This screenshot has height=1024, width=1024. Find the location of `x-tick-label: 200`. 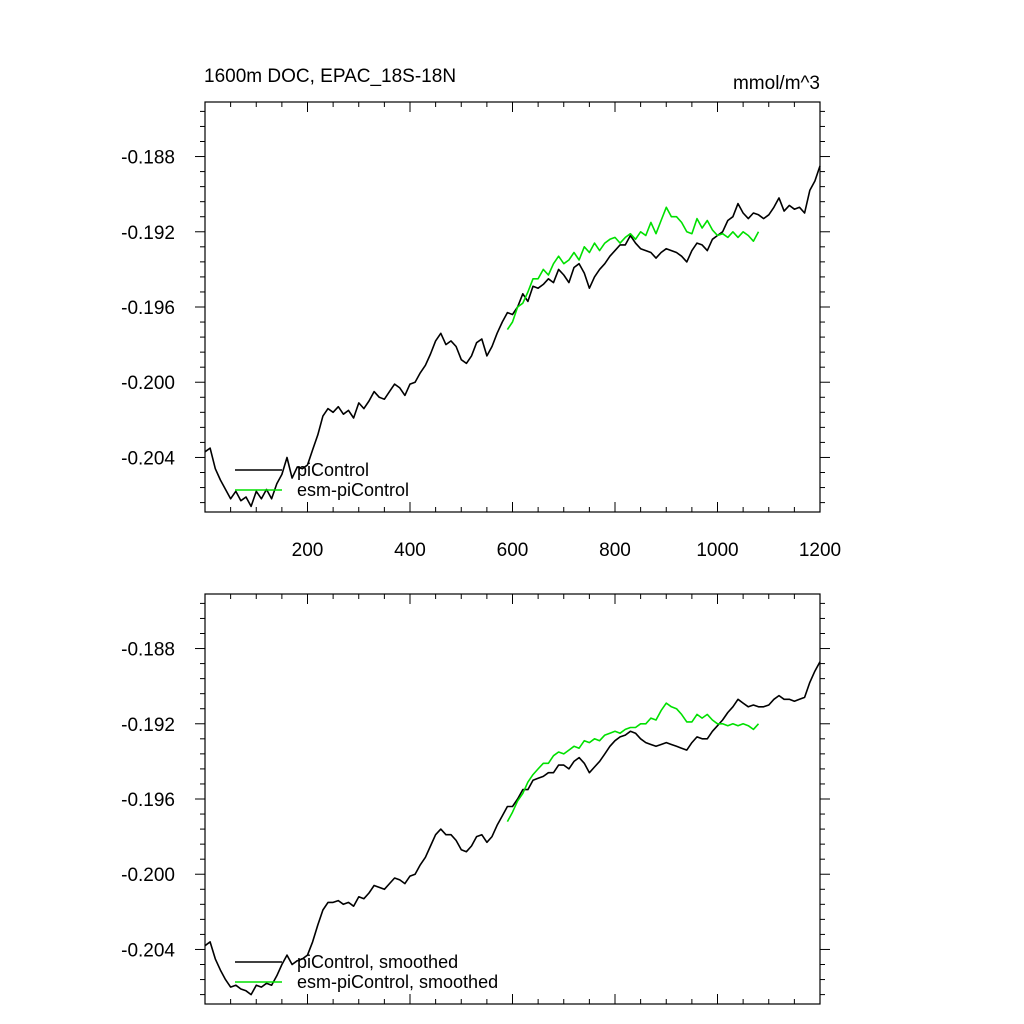

x-tick-label: 200 is located at coordinates (308, 550).